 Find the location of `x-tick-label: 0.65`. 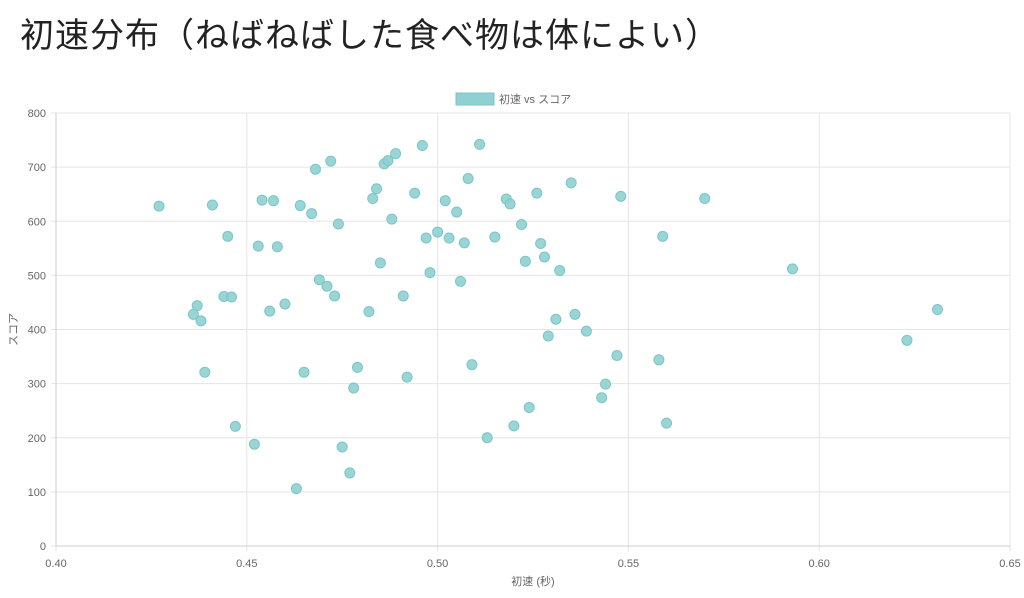

x-tick-label: 0.65 is located at coordinates (1009, 564).